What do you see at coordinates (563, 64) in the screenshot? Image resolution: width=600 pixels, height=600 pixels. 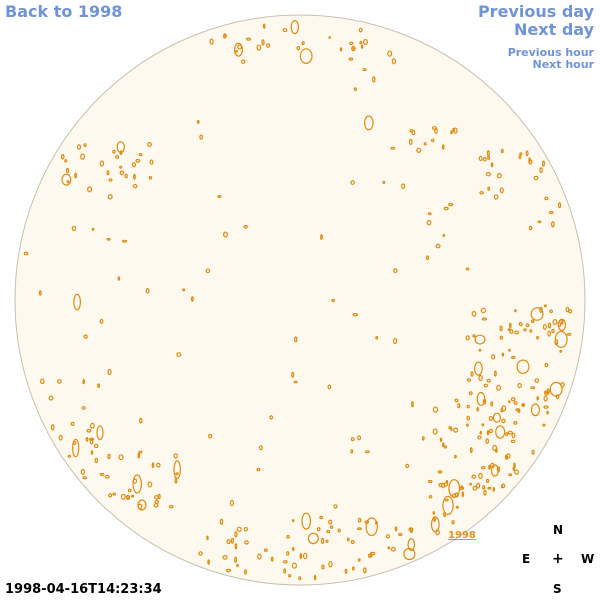 I see `next-hour-link: Next hour` at bounding box center [563, 64].